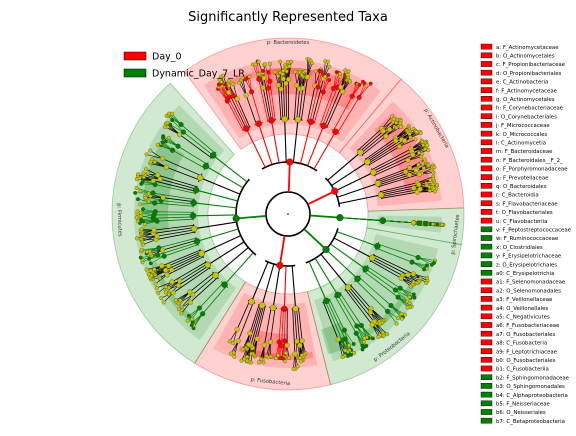 The height and width of the screenshot is (436, 576). Describe the element at coordinates (325, 217) in the screenshot. I see `branch` at that location.